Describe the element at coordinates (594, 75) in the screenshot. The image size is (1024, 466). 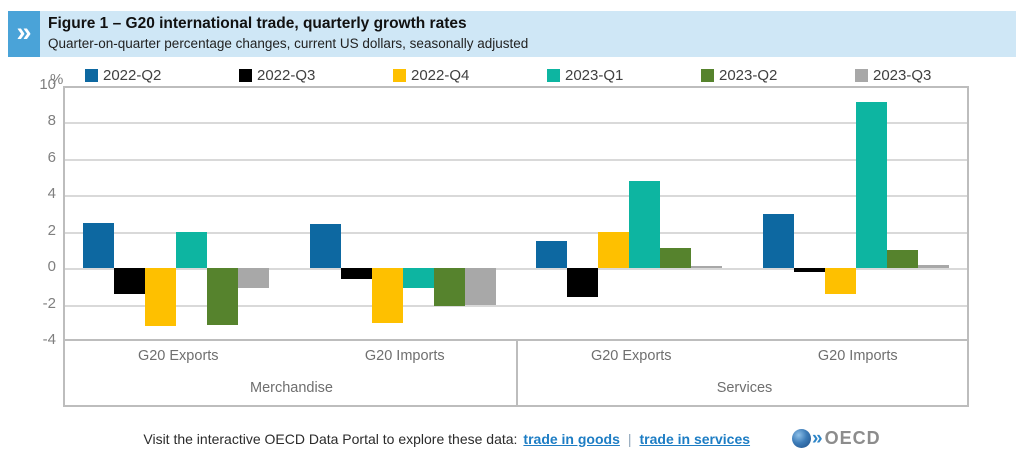
I see `legend-label: 2023-Q1` at that location.